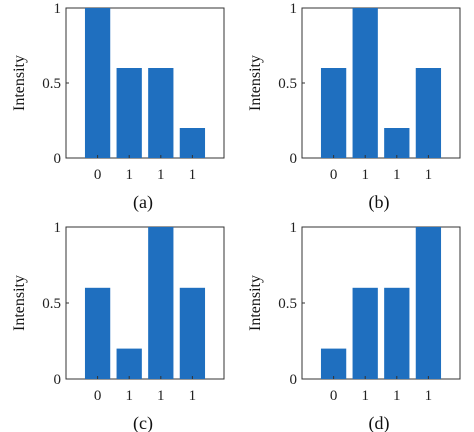 This screenshot has width=474, height=432. What do you see at coordinates (143, 202) in the screenshot?
I see `panel-label: (a)` at bounding box center [143, 202].